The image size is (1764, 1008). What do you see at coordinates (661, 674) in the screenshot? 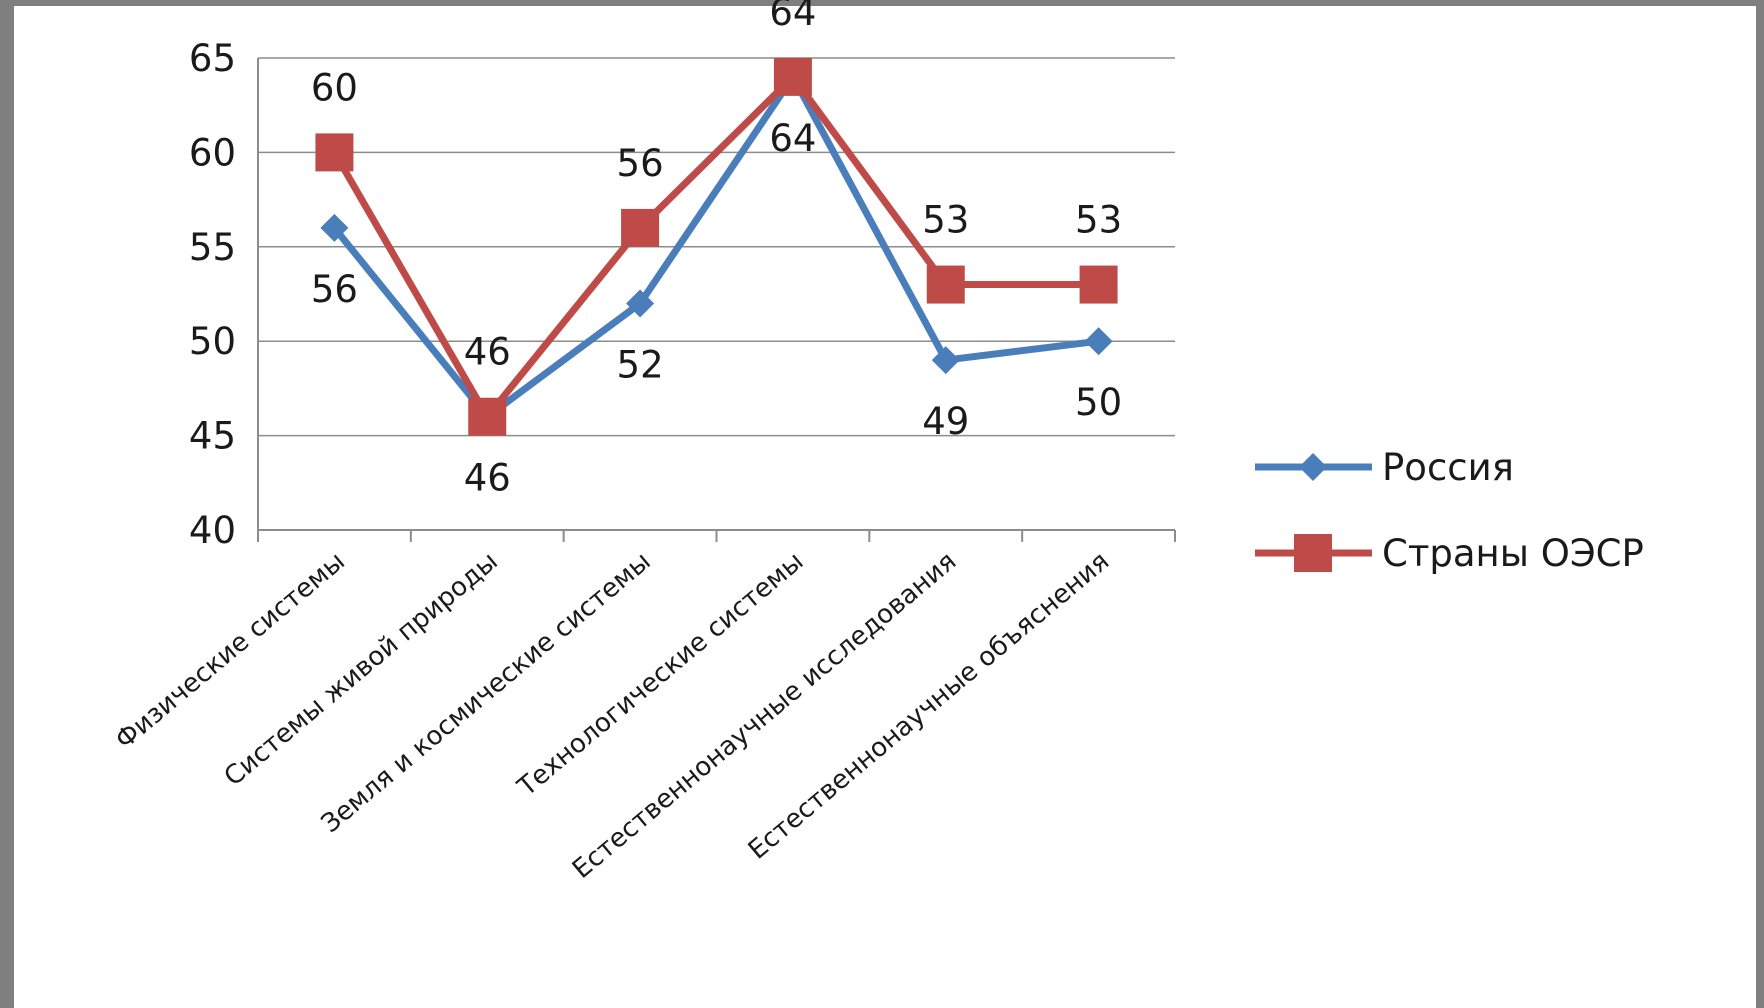
I see `x-category-label: Технологические системы` at bounding box center [661, 674].